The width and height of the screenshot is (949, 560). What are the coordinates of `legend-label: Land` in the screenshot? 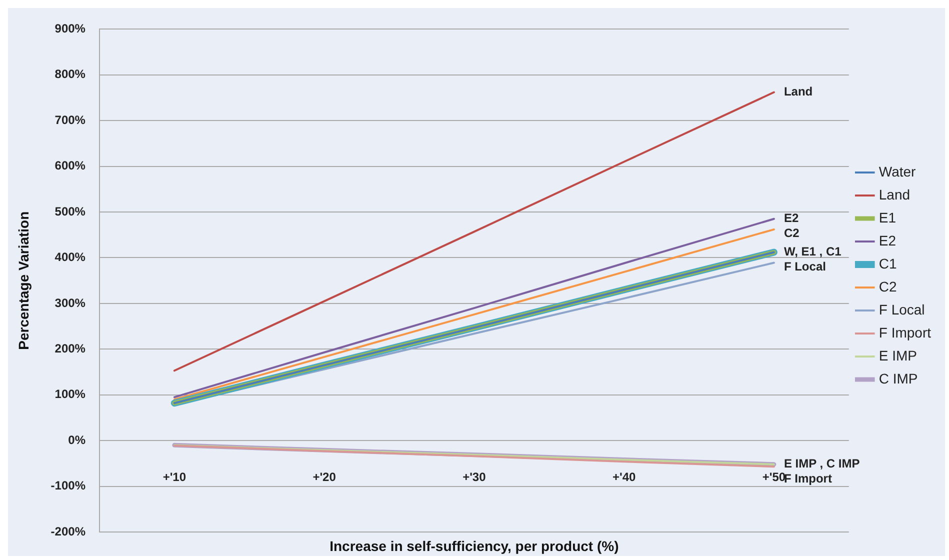 It's located at (894, 194).